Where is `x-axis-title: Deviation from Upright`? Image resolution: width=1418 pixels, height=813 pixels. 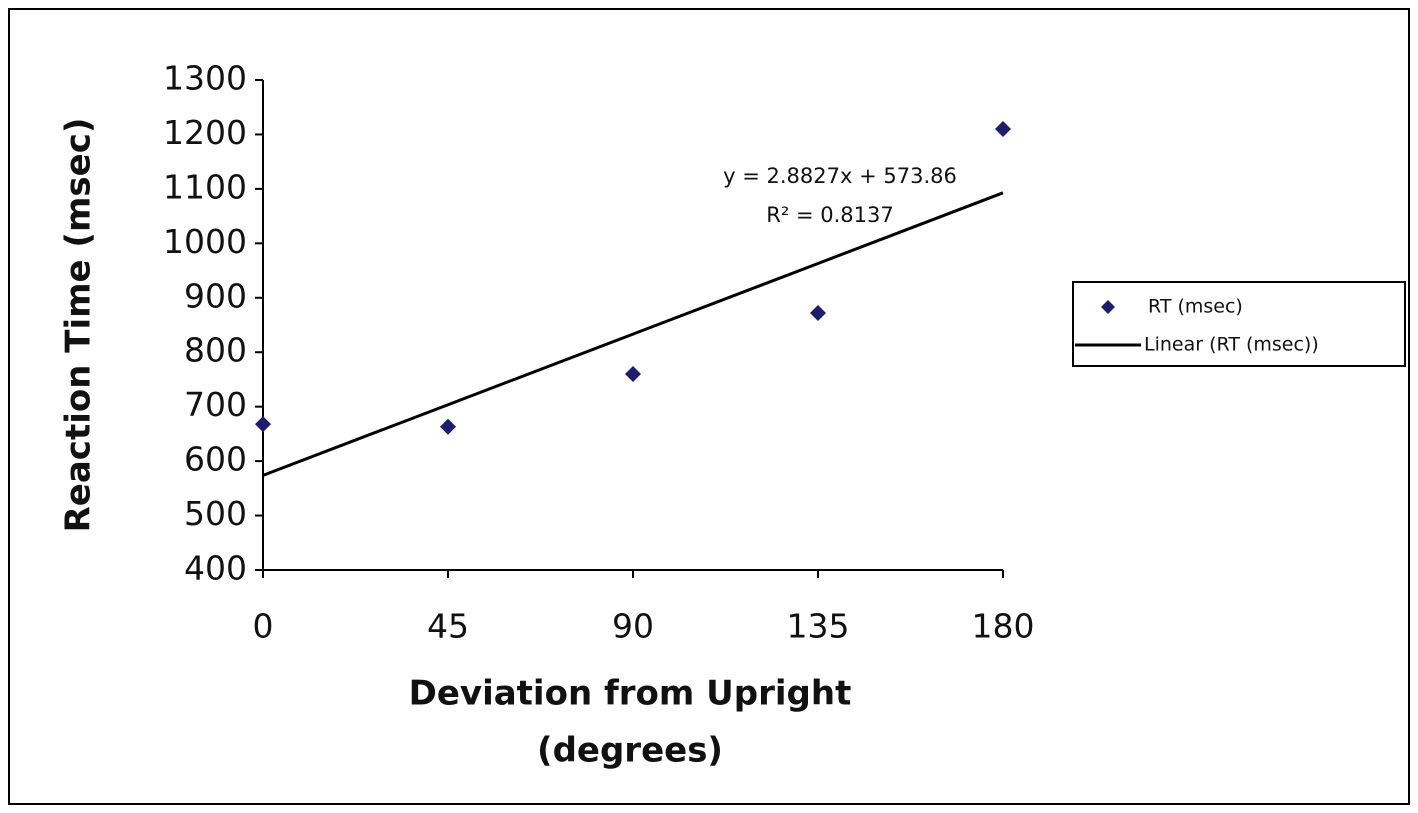
x-axis-title: Deviation from Upright is located at coordinates (630, 694).